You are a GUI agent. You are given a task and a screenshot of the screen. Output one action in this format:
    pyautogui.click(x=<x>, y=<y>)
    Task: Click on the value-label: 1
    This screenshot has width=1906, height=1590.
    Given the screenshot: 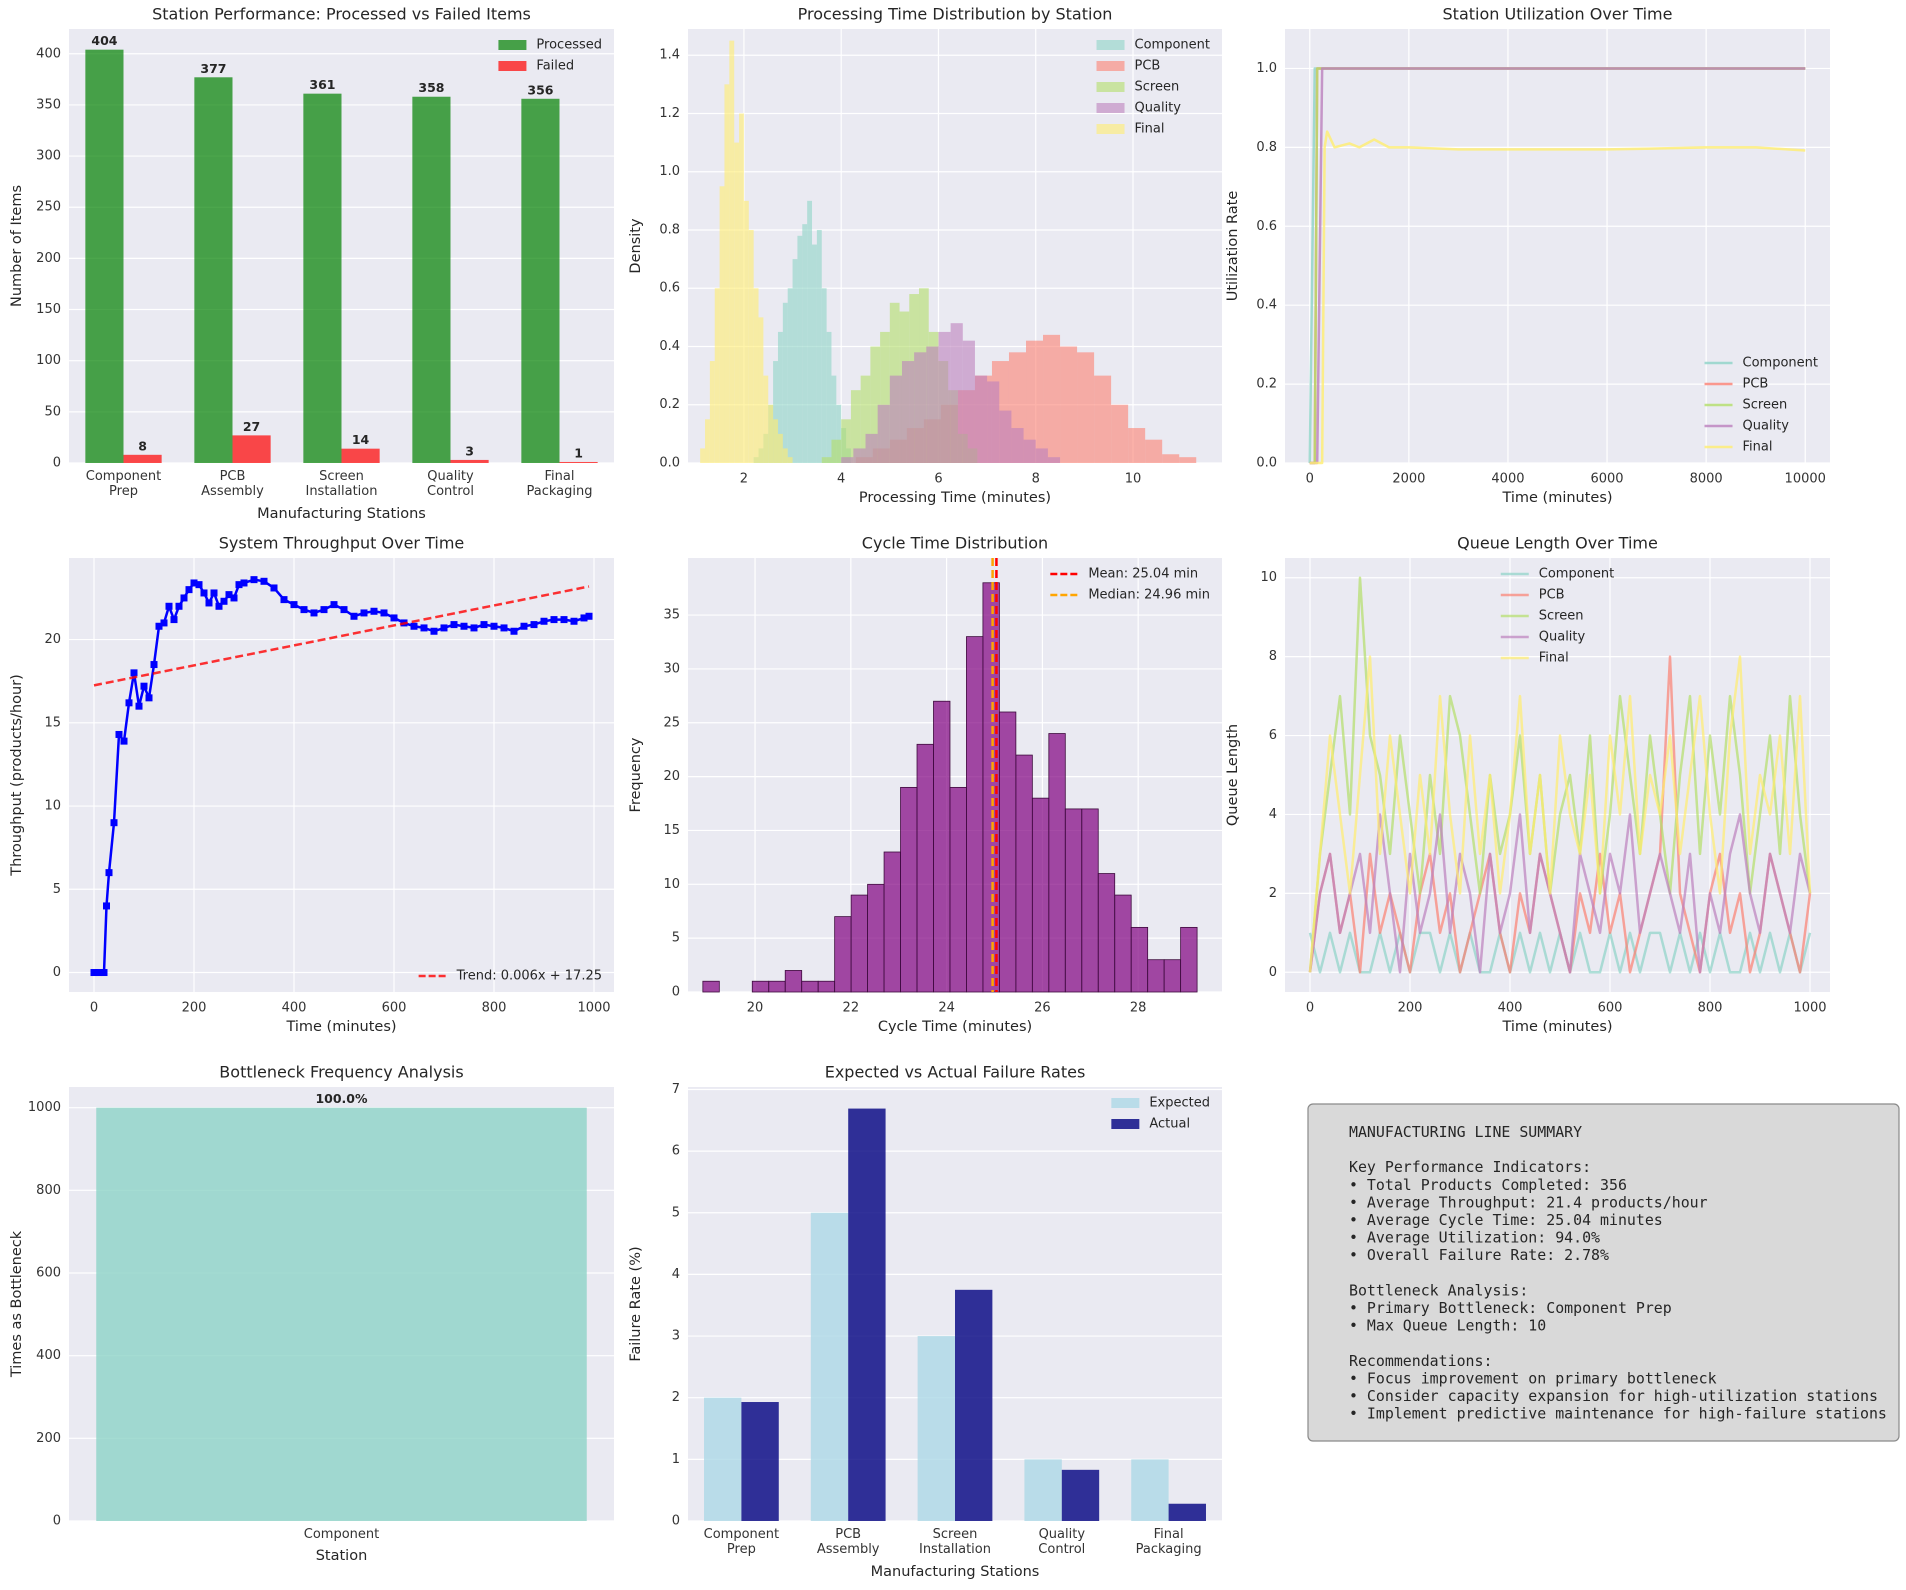 What is the action you would take?
    pyautogui.click(x=578, y=452)
    